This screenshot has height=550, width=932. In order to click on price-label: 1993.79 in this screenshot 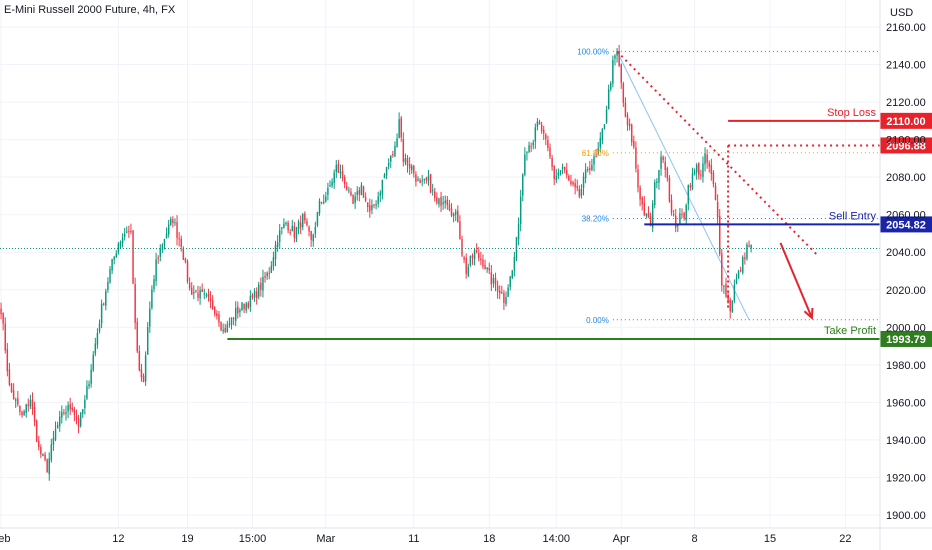, I will do `click(906, 340)`.